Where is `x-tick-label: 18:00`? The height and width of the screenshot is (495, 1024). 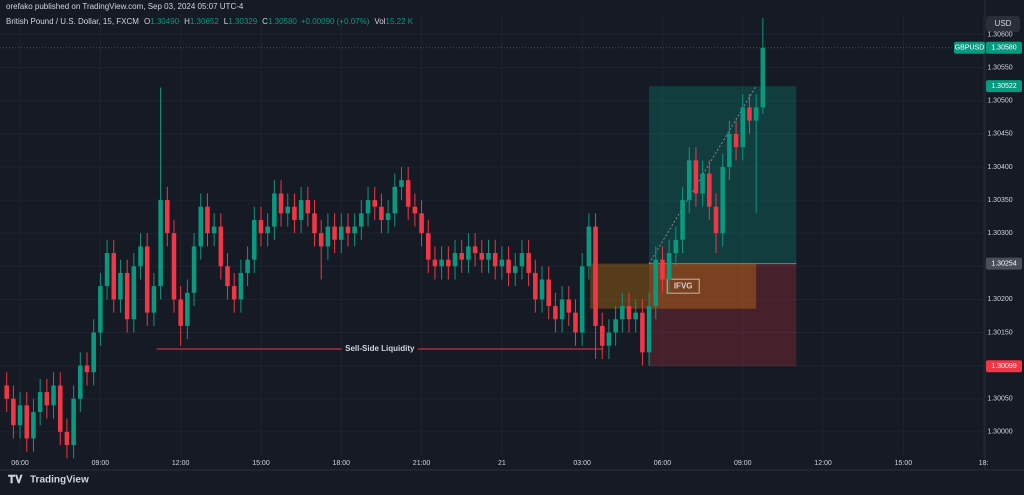 x-tick-label: 18:00 is located at coordinates (342, 463).